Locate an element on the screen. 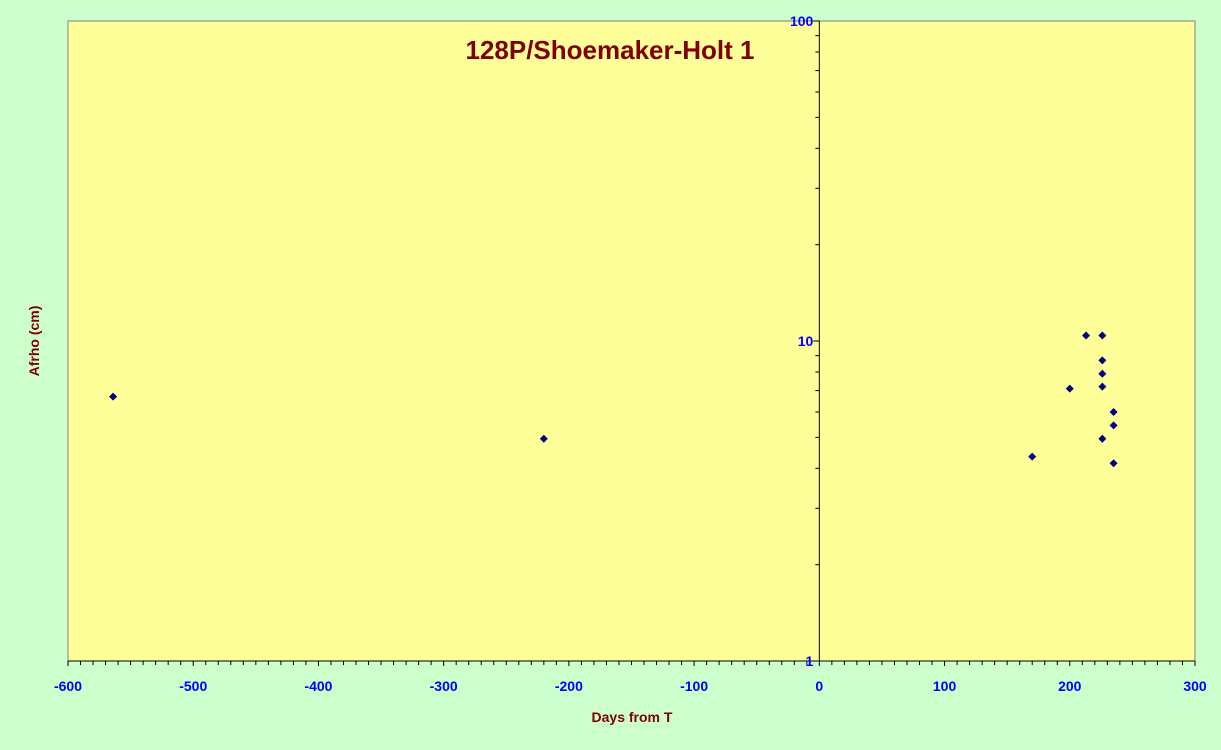  y-tick-label: 10 is located at coordinates (806, 341).